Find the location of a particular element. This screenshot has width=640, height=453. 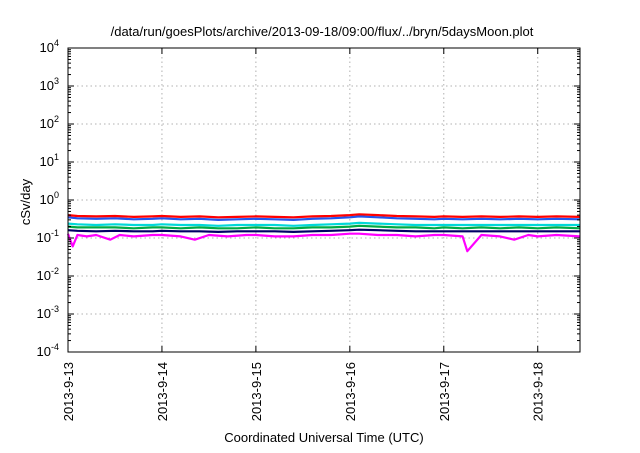

series-group is located at coordinates (323, 233).